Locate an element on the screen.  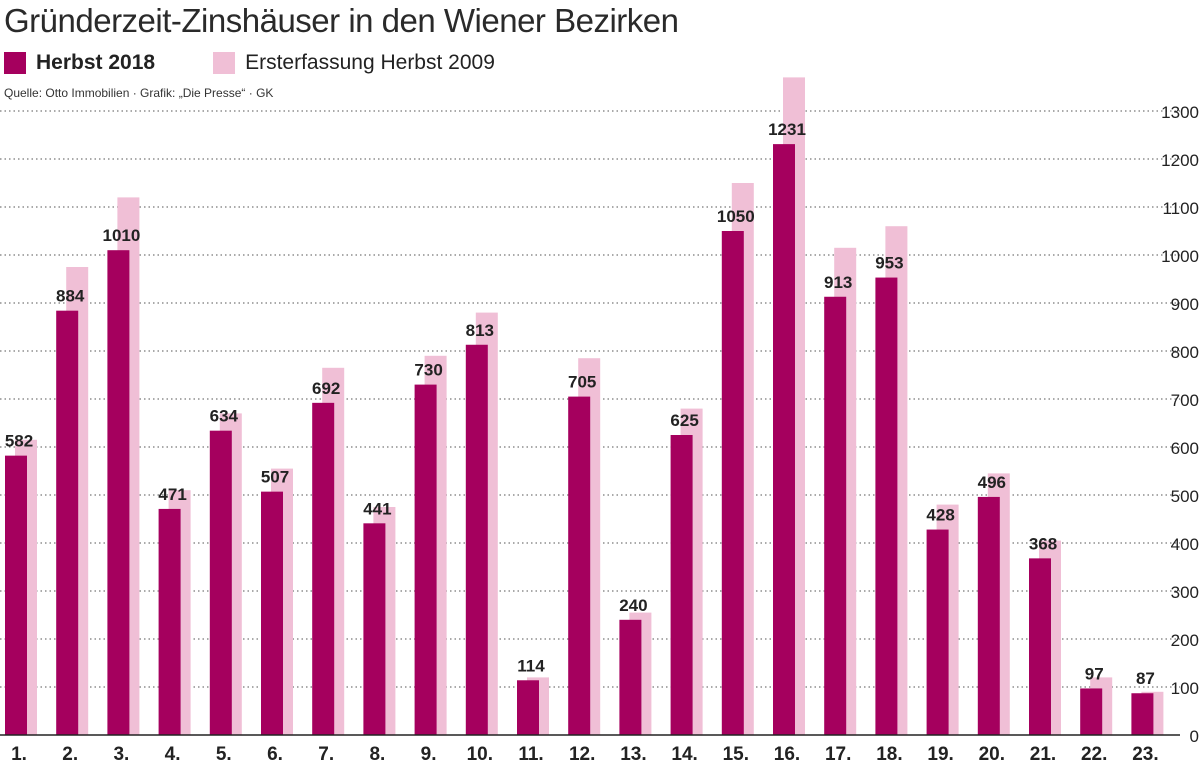
y-tick-label: 200 is located at coordinates (1185, 640).